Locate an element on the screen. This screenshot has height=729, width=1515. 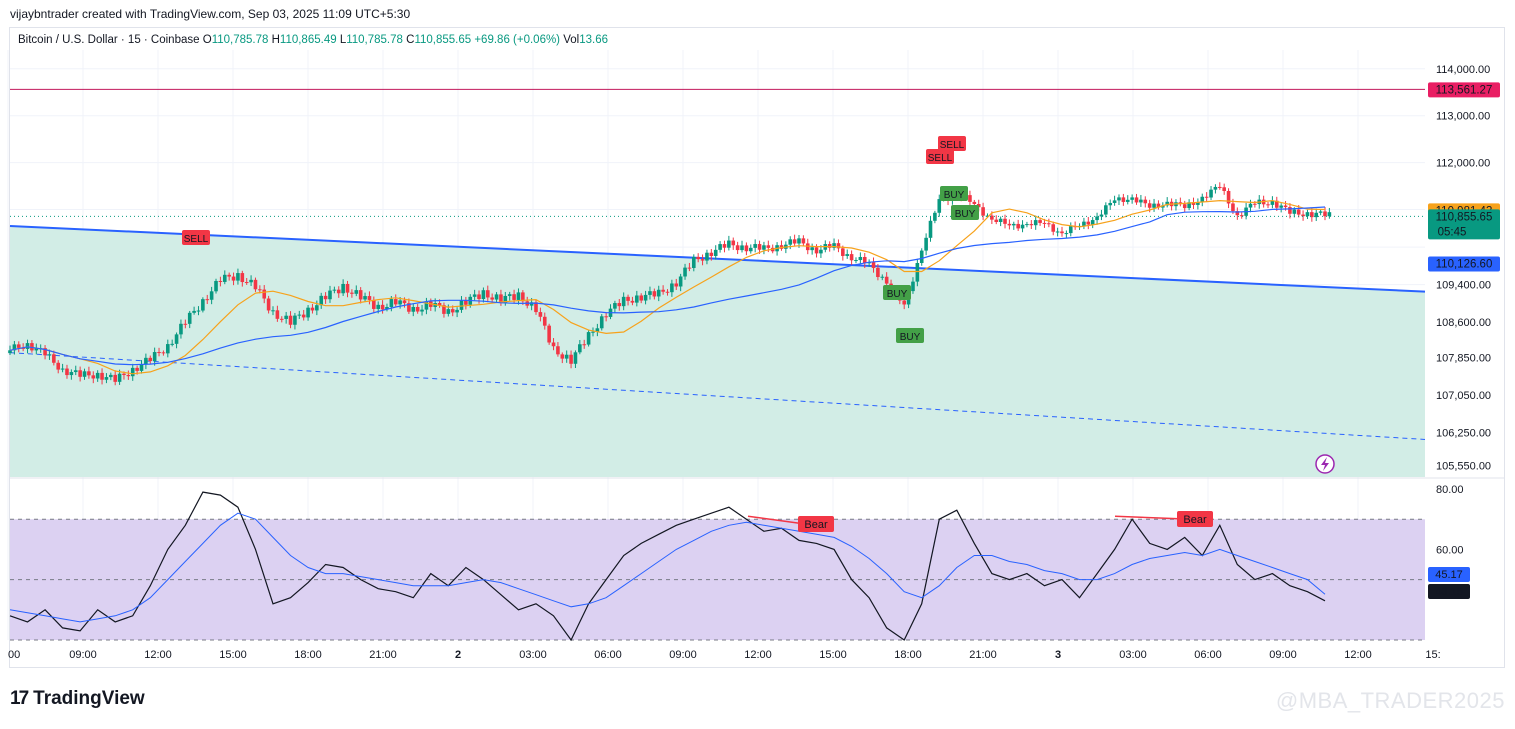
buy-signal-badge is located at coordinates (965, 212).